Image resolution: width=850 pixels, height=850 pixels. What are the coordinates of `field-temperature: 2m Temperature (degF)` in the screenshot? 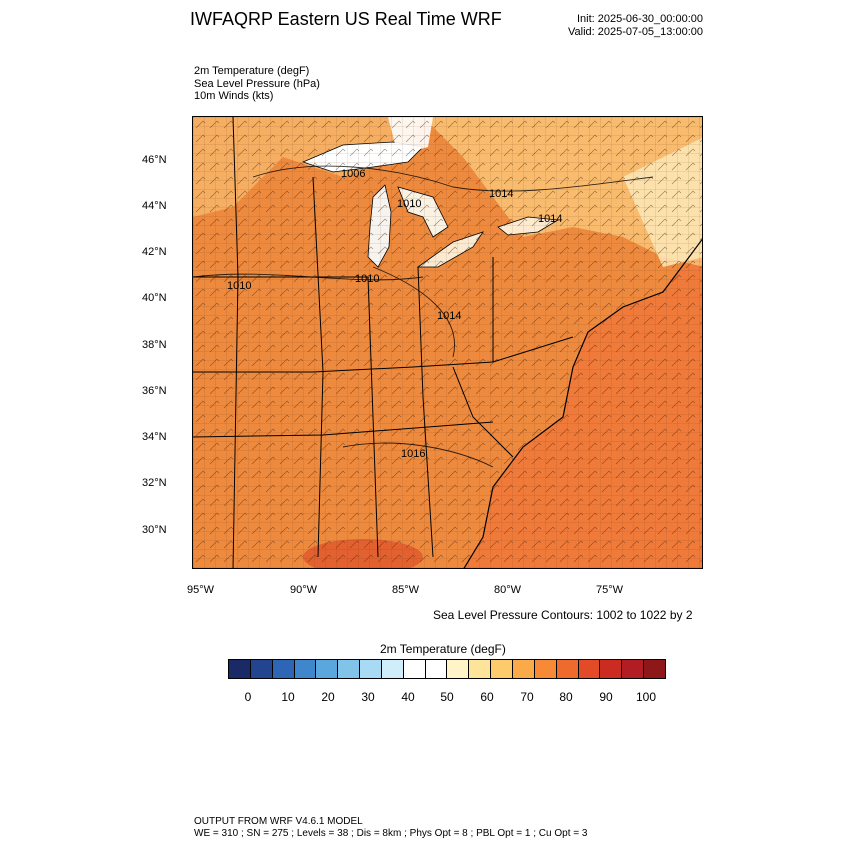 It's located at (252, 71).